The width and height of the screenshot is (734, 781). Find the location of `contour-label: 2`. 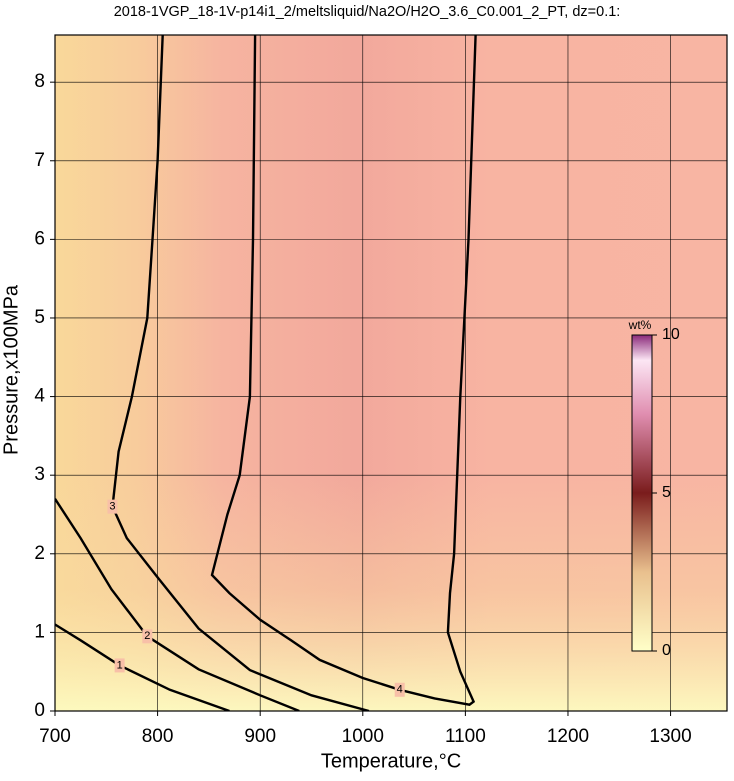

contour-label: 2 is located at coordinates (147, 636).